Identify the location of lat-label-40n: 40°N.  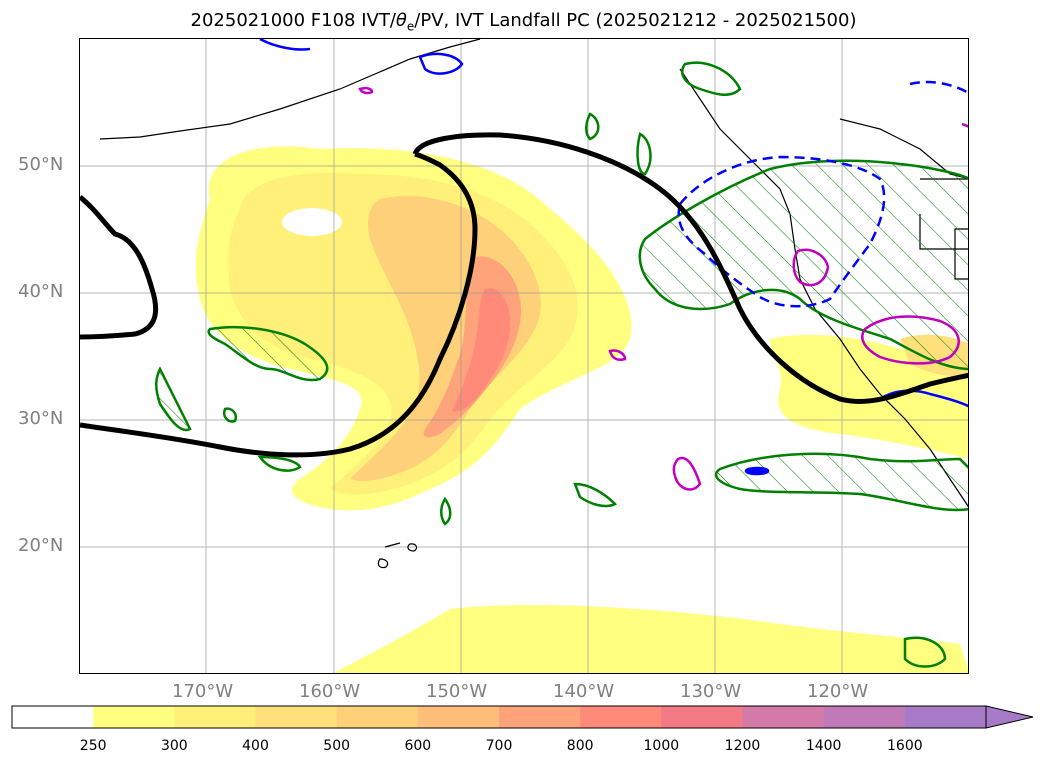
(41, 291).